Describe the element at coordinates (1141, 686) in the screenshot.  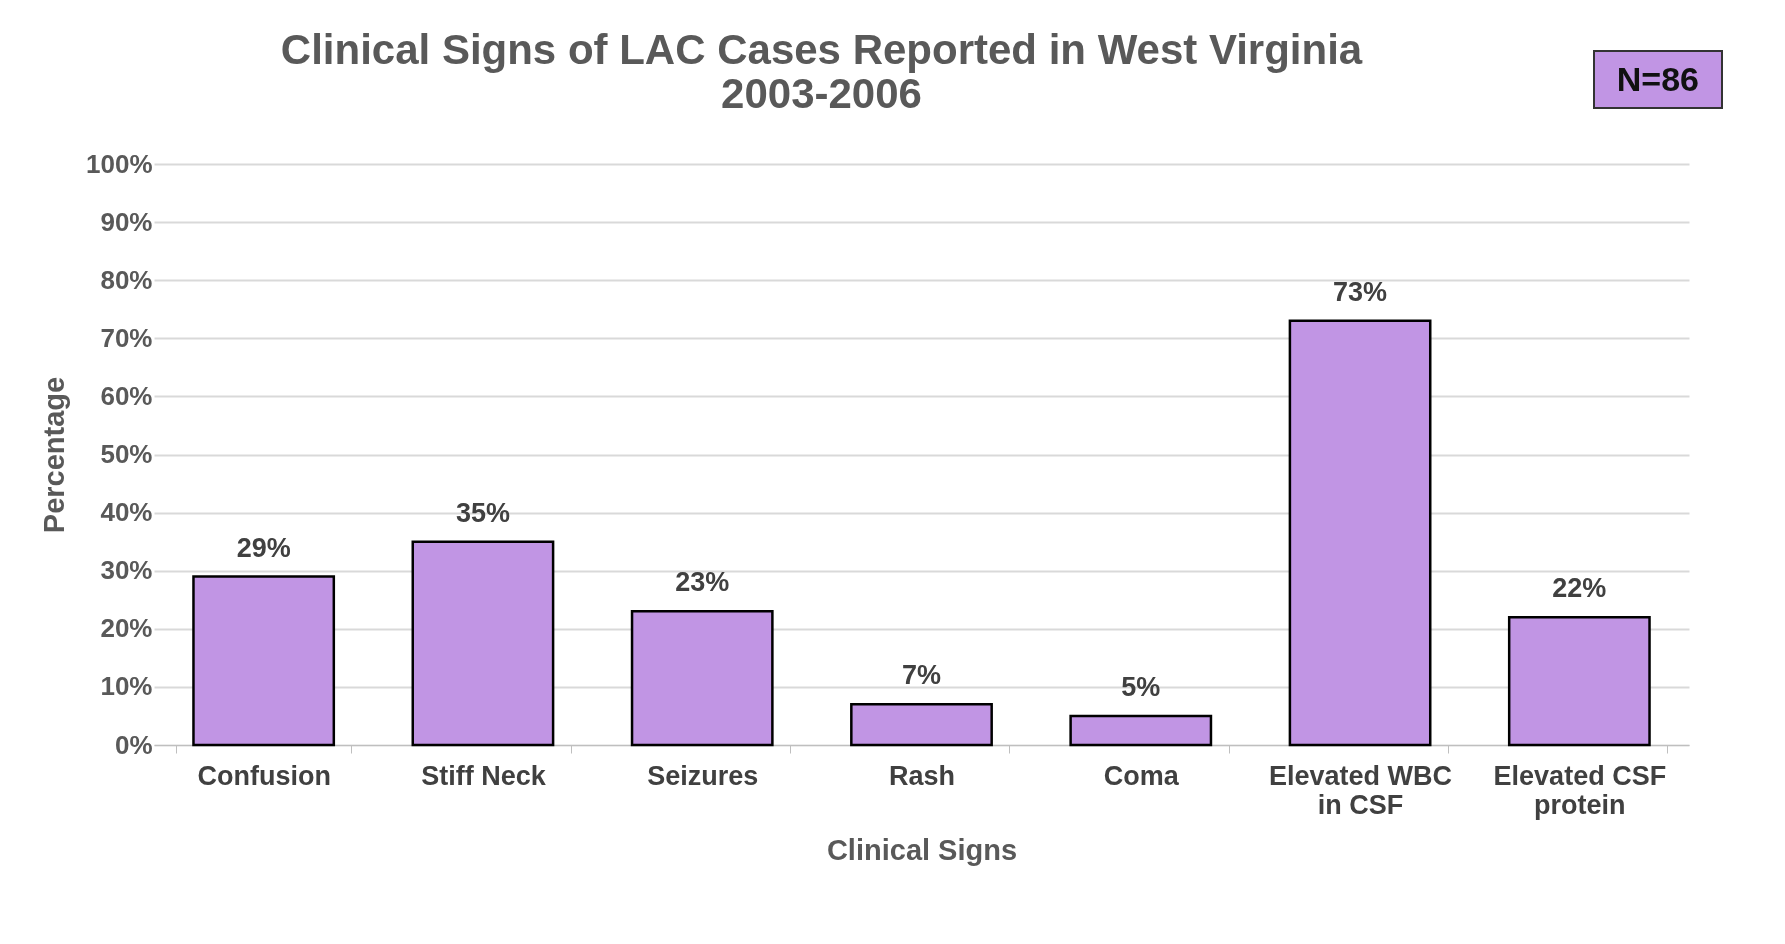
I see `data-label: 5%` at that location.